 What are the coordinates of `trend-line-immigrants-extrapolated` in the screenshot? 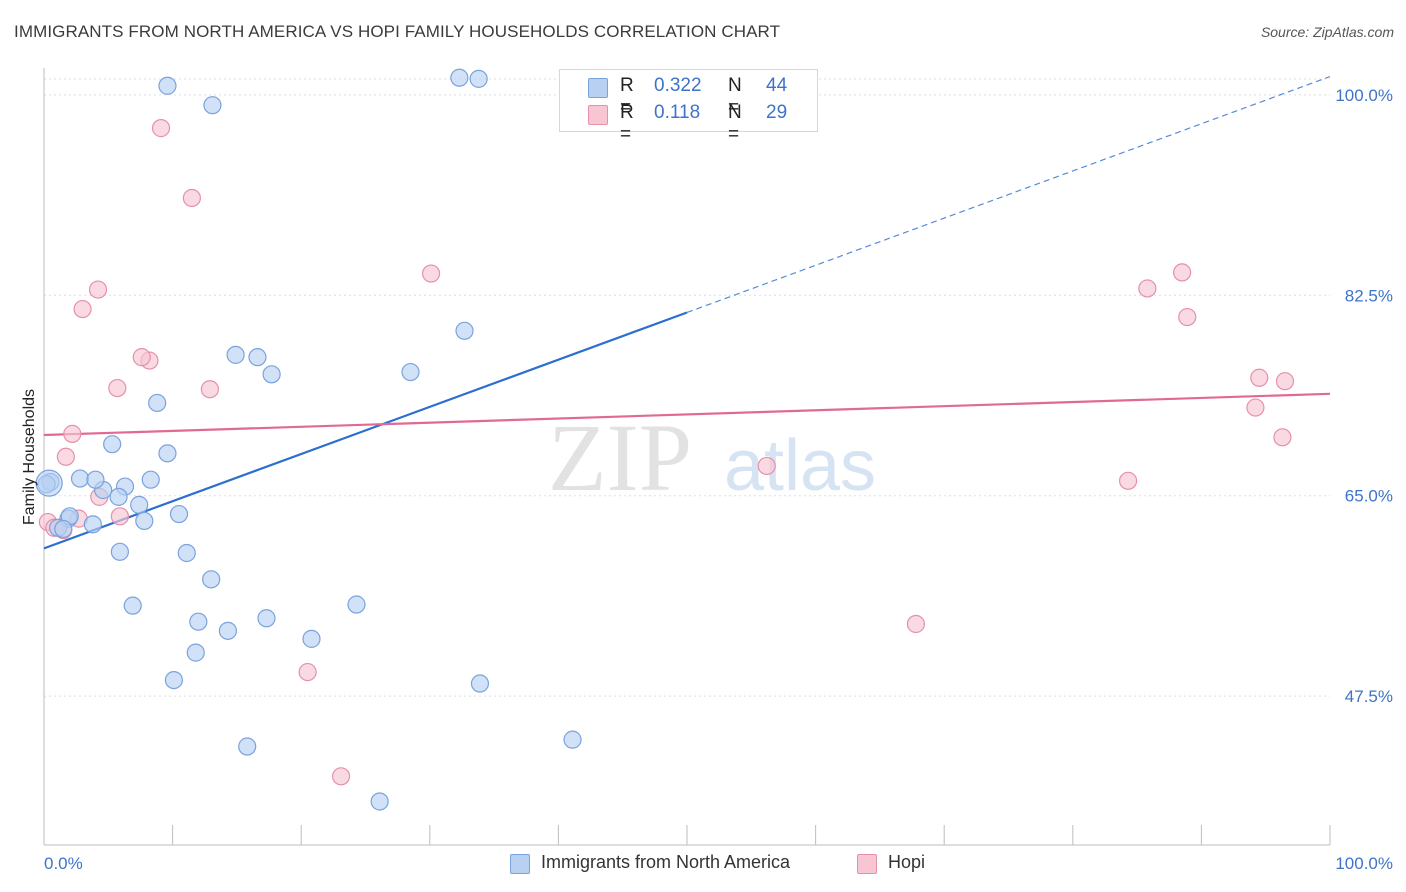 It's located at (1008, 195).